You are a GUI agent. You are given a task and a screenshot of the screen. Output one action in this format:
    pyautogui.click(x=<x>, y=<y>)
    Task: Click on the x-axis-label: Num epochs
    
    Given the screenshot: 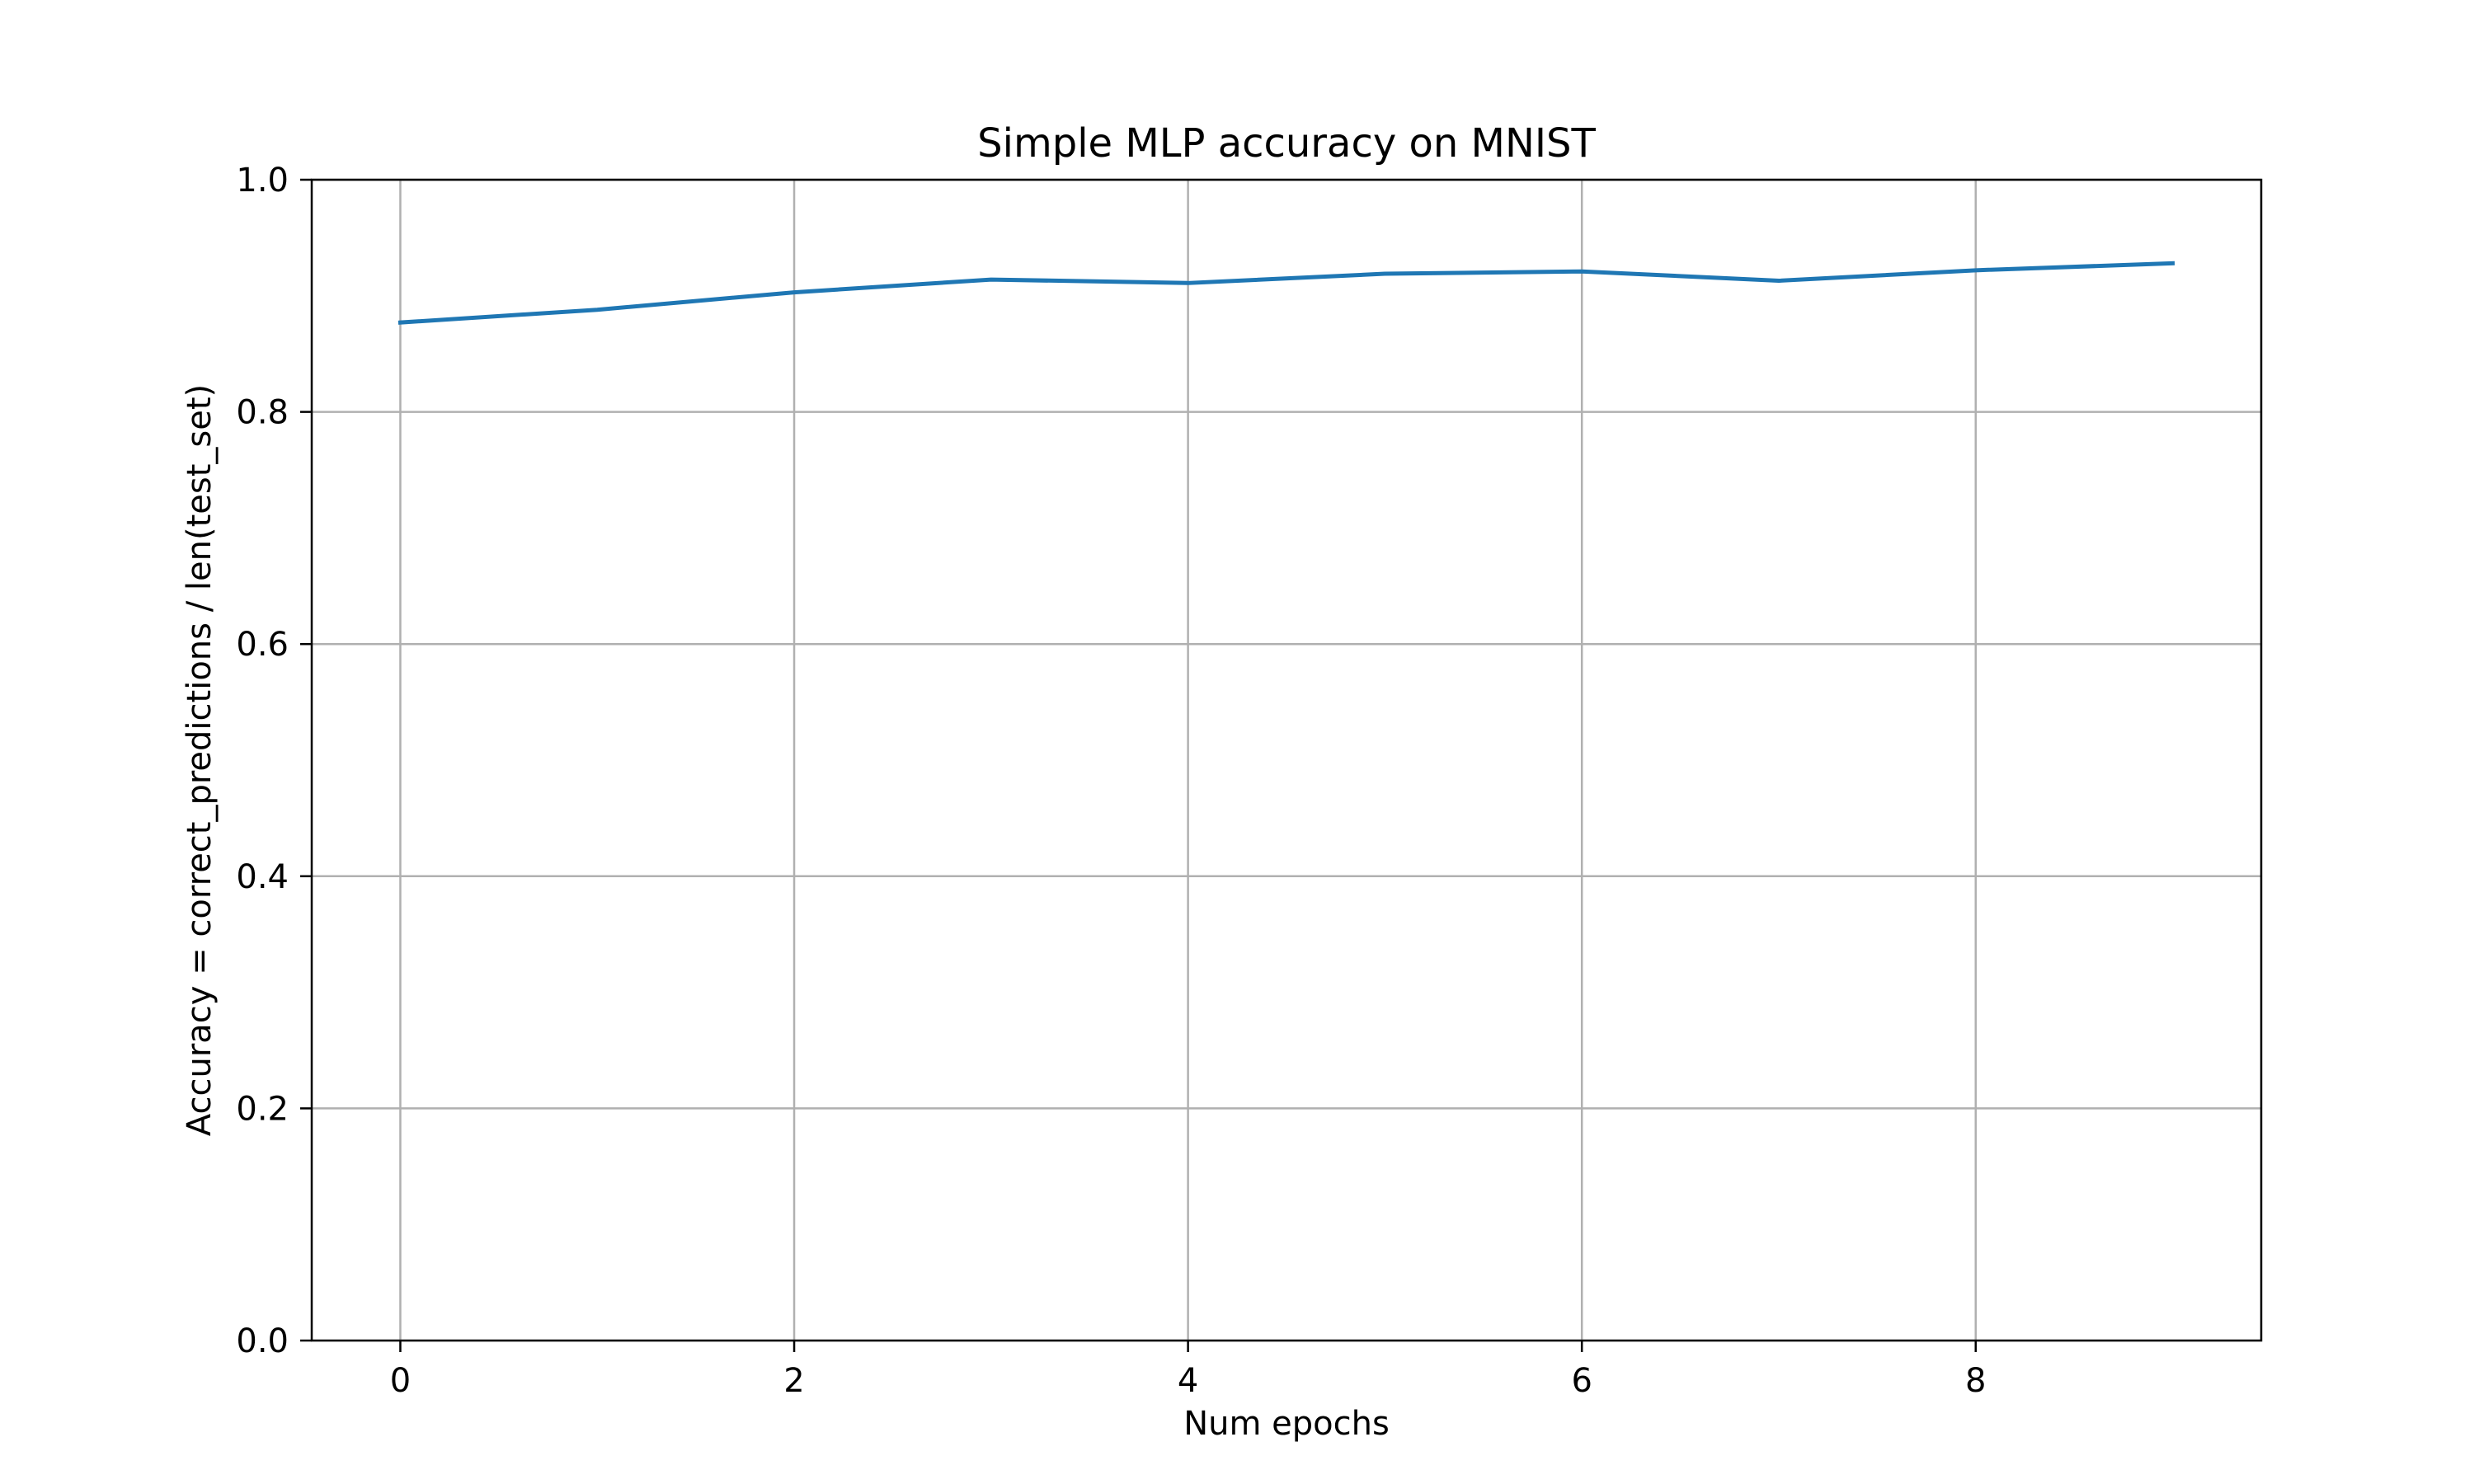 What is the action you would take?
    pyautogui.click(x=1286, y=1424)
    